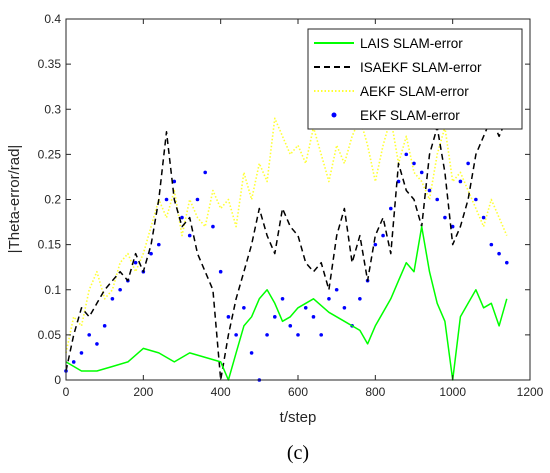  Describe the element at coordinates (411, 43) in the screenshot. I see `legend-label: LAIS SLAM-error` at that location.